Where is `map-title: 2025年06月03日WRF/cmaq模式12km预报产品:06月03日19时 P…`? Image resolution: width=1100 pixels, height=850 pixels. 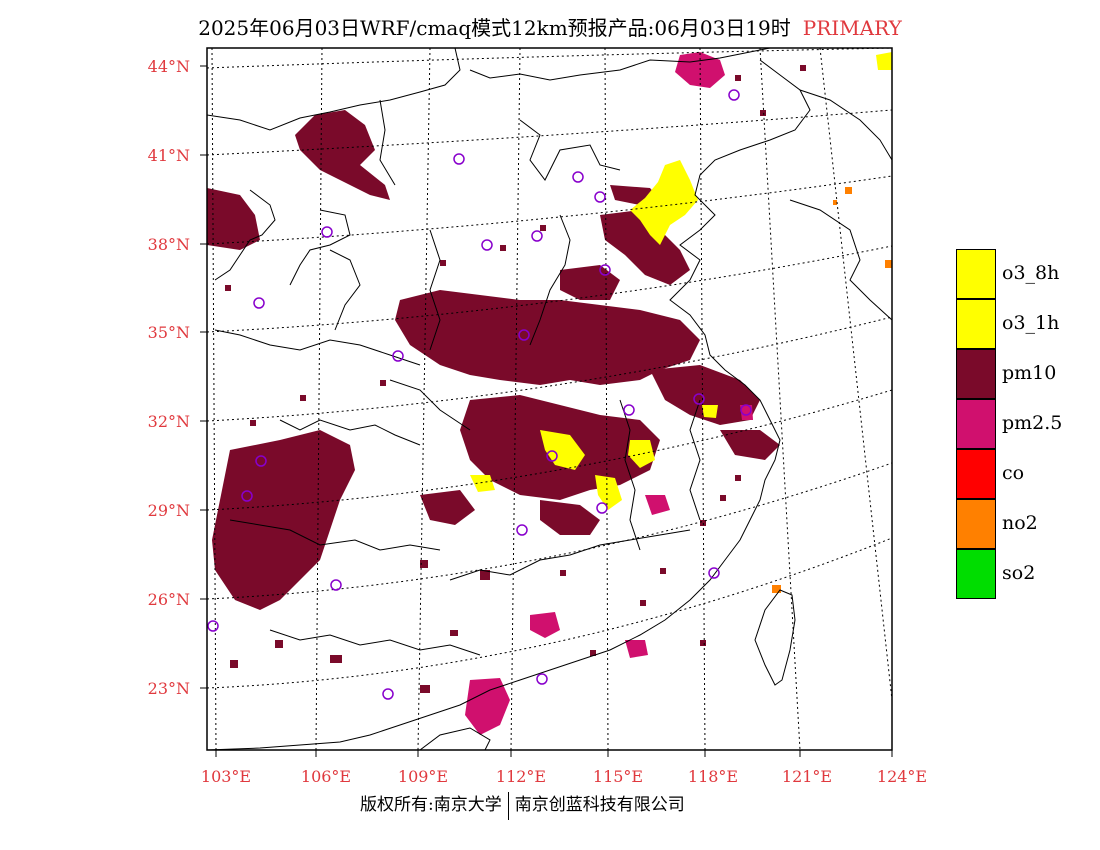 map-title: 2025年06月03日WRF/cmaq模式12km预报产品:06月03日19时 P… is located at coordinates (550, 26).